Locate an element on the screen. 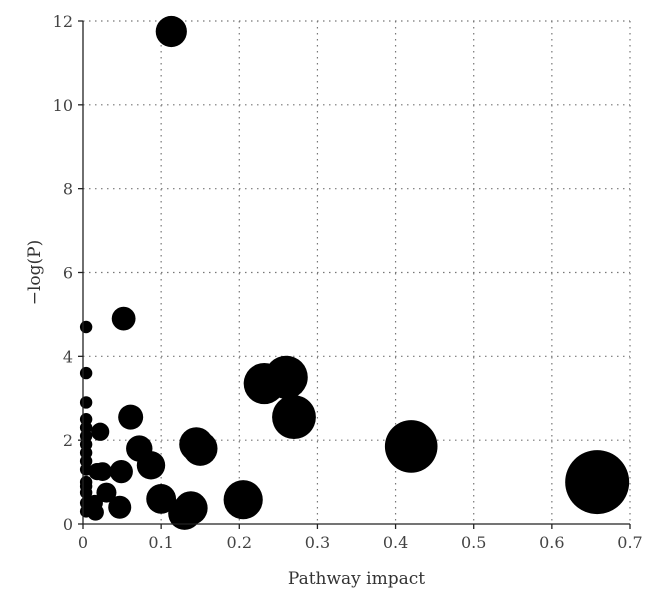 The width and height of the screenshot is (656, 605). y-tick-label: 0 is located at coordinates (68, 524).